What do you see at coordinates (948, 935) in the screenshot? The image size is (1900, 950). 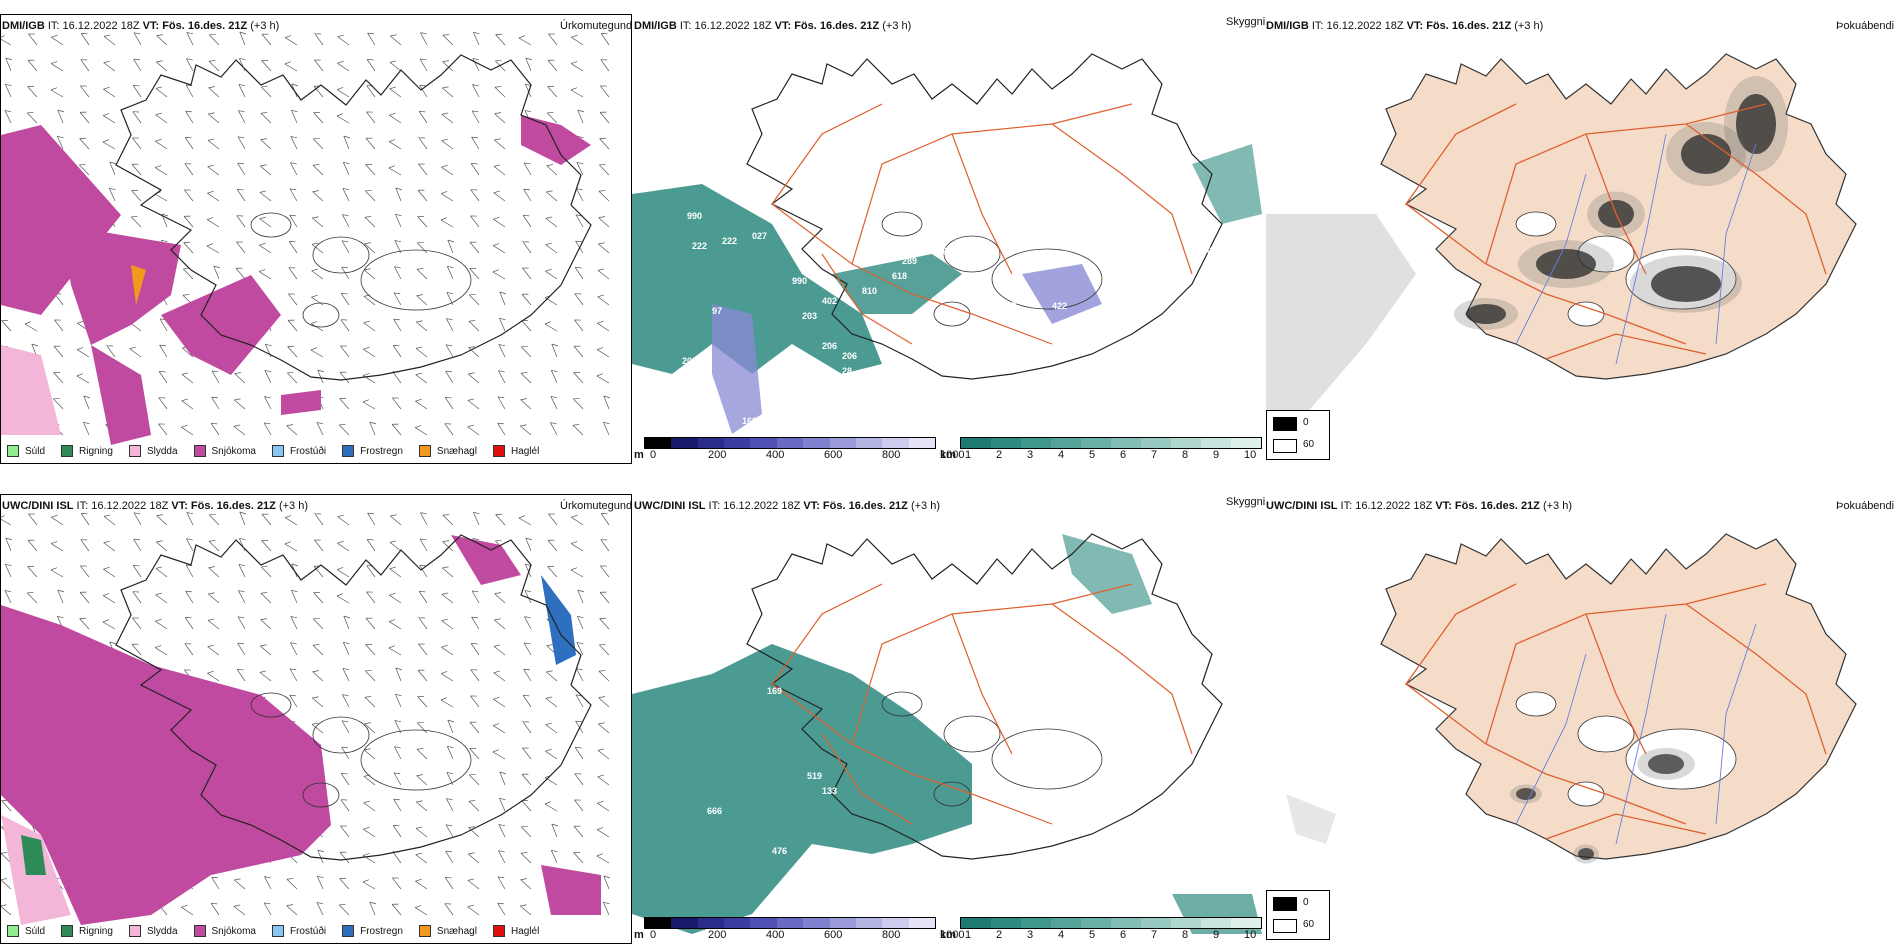 I see `colorbar-unit-km: km` at bounding box center [948, 935].